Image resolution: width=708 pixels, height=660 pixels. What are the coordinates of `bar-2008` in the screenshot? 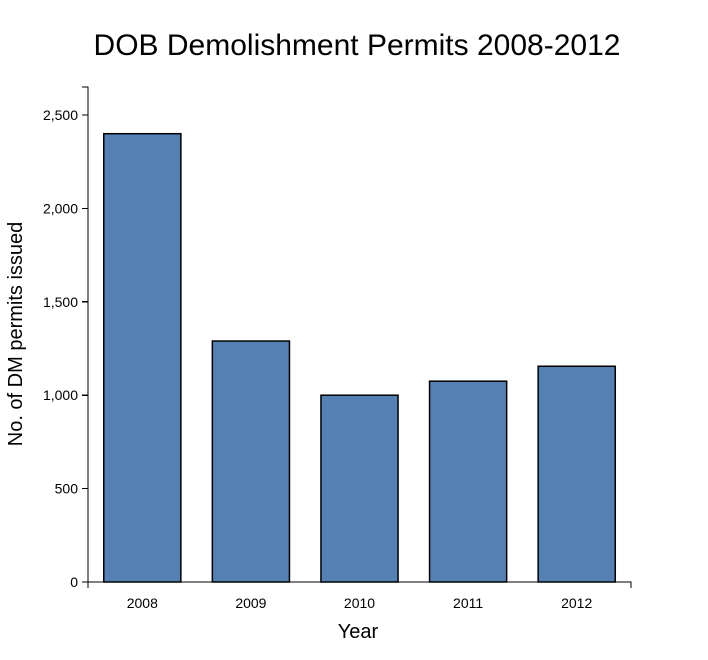 It's located at (142, 357).